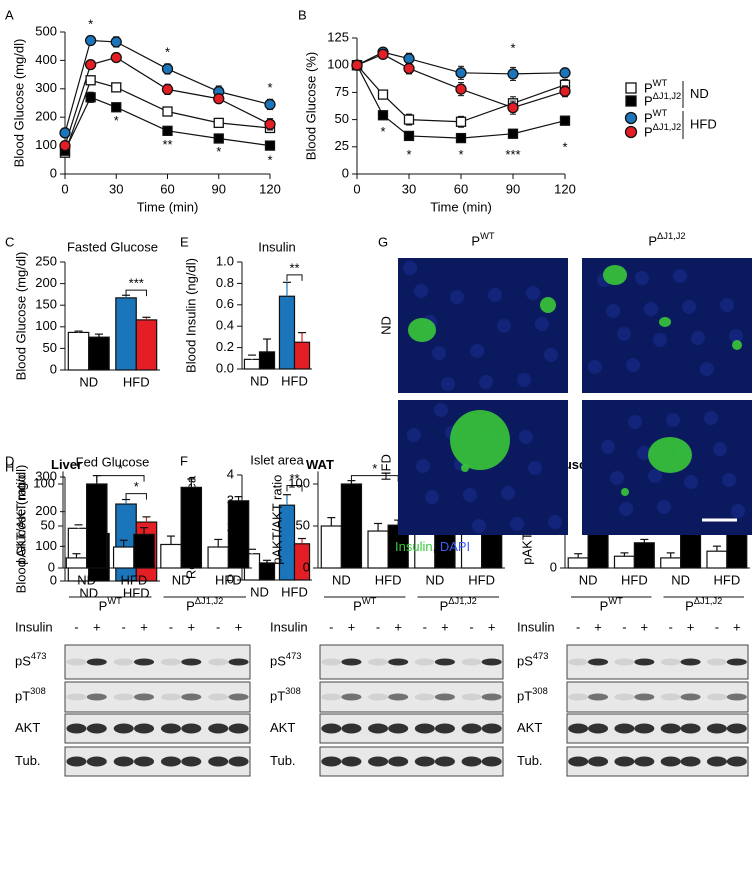 This screenshot has height=876, width=754. Describe the element at coordinates (30, 694) in the screenshot. I see `blot-row-label: pT308` at that location.